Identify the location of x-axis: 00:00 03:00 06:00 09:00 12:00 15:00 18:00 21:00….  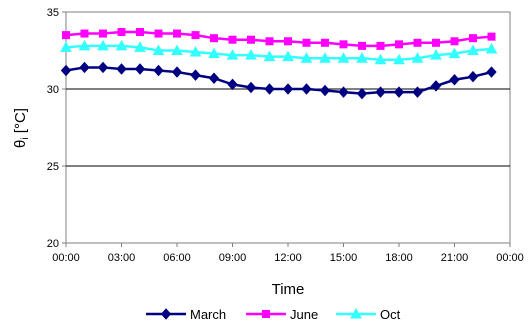
(288, 253).